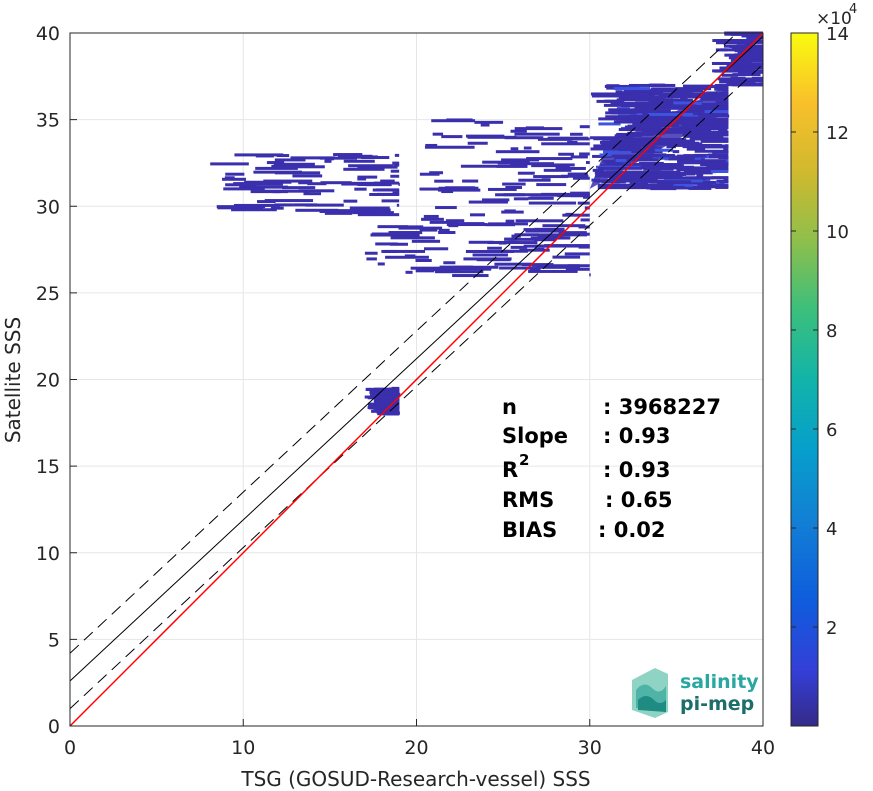  Describe the element at coordinates (637, 470) in the screenshot. I see `stat-r2-value: : 0.93` at that location.